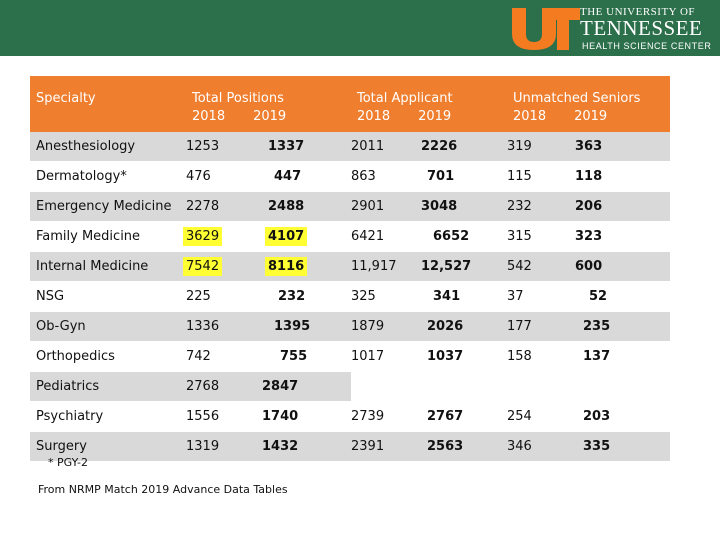  I want to click on cell-specialty: Anesthesiology, so click(108, 147).